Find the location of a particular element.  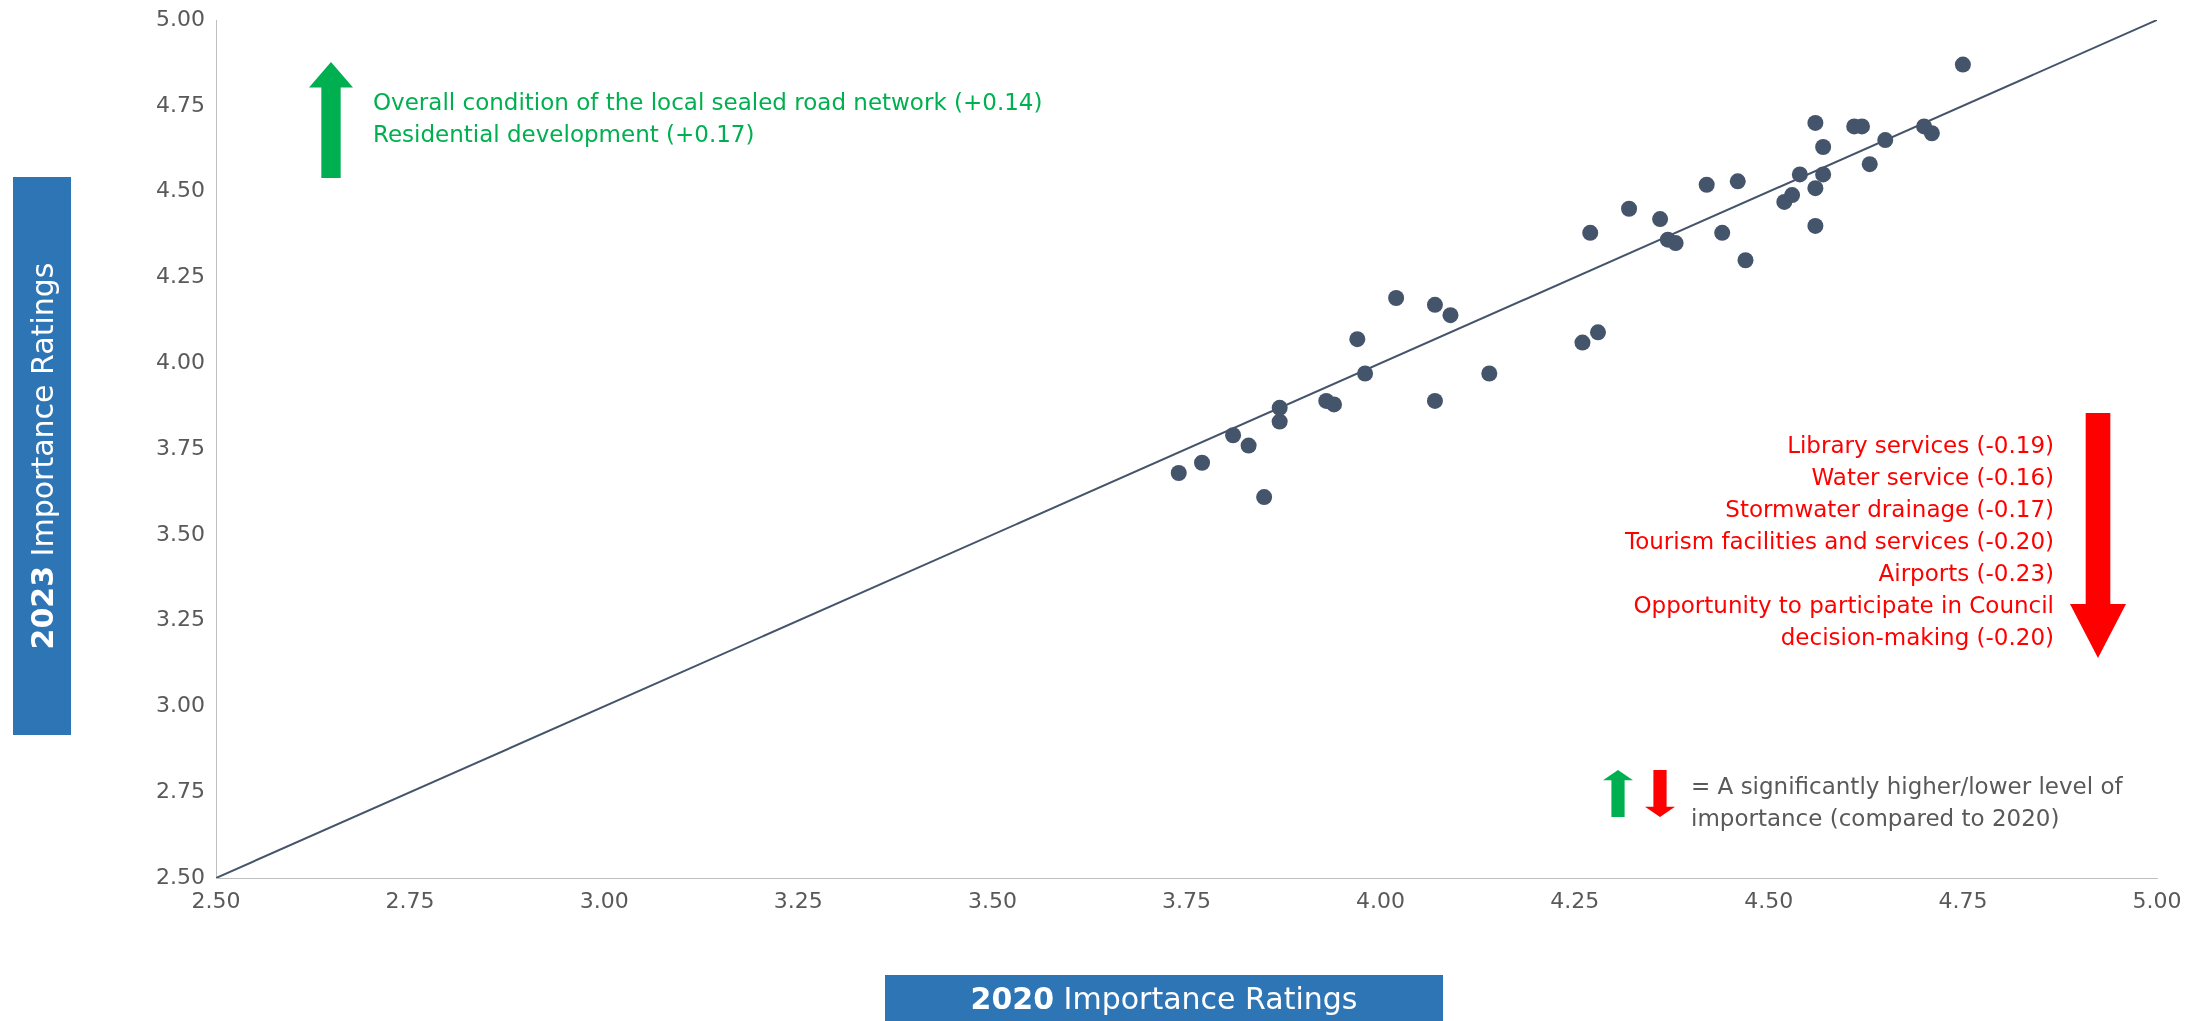

y-tick-label: 4.00 is located at coordinates (180, 361).